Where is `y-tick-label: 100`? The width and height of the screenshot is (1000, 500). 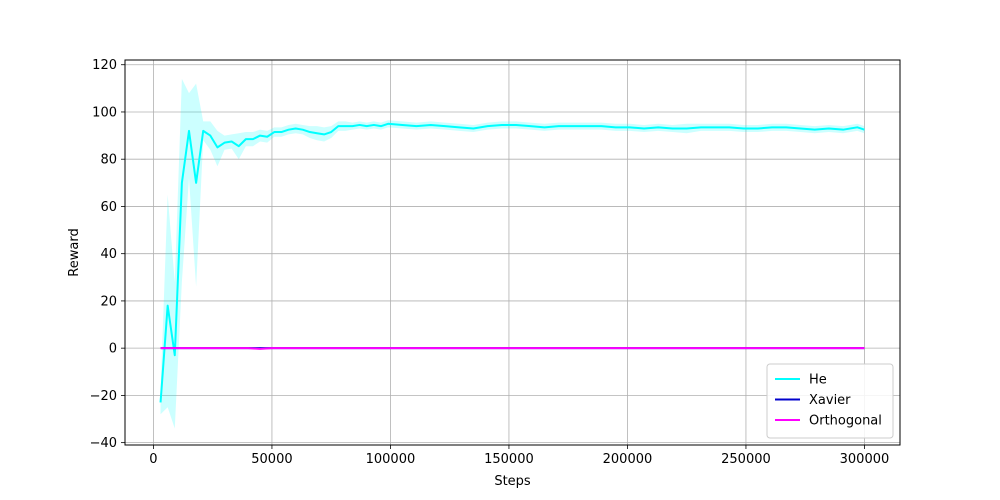
y-tick-label: 100 is located at coordinates (104, 112).